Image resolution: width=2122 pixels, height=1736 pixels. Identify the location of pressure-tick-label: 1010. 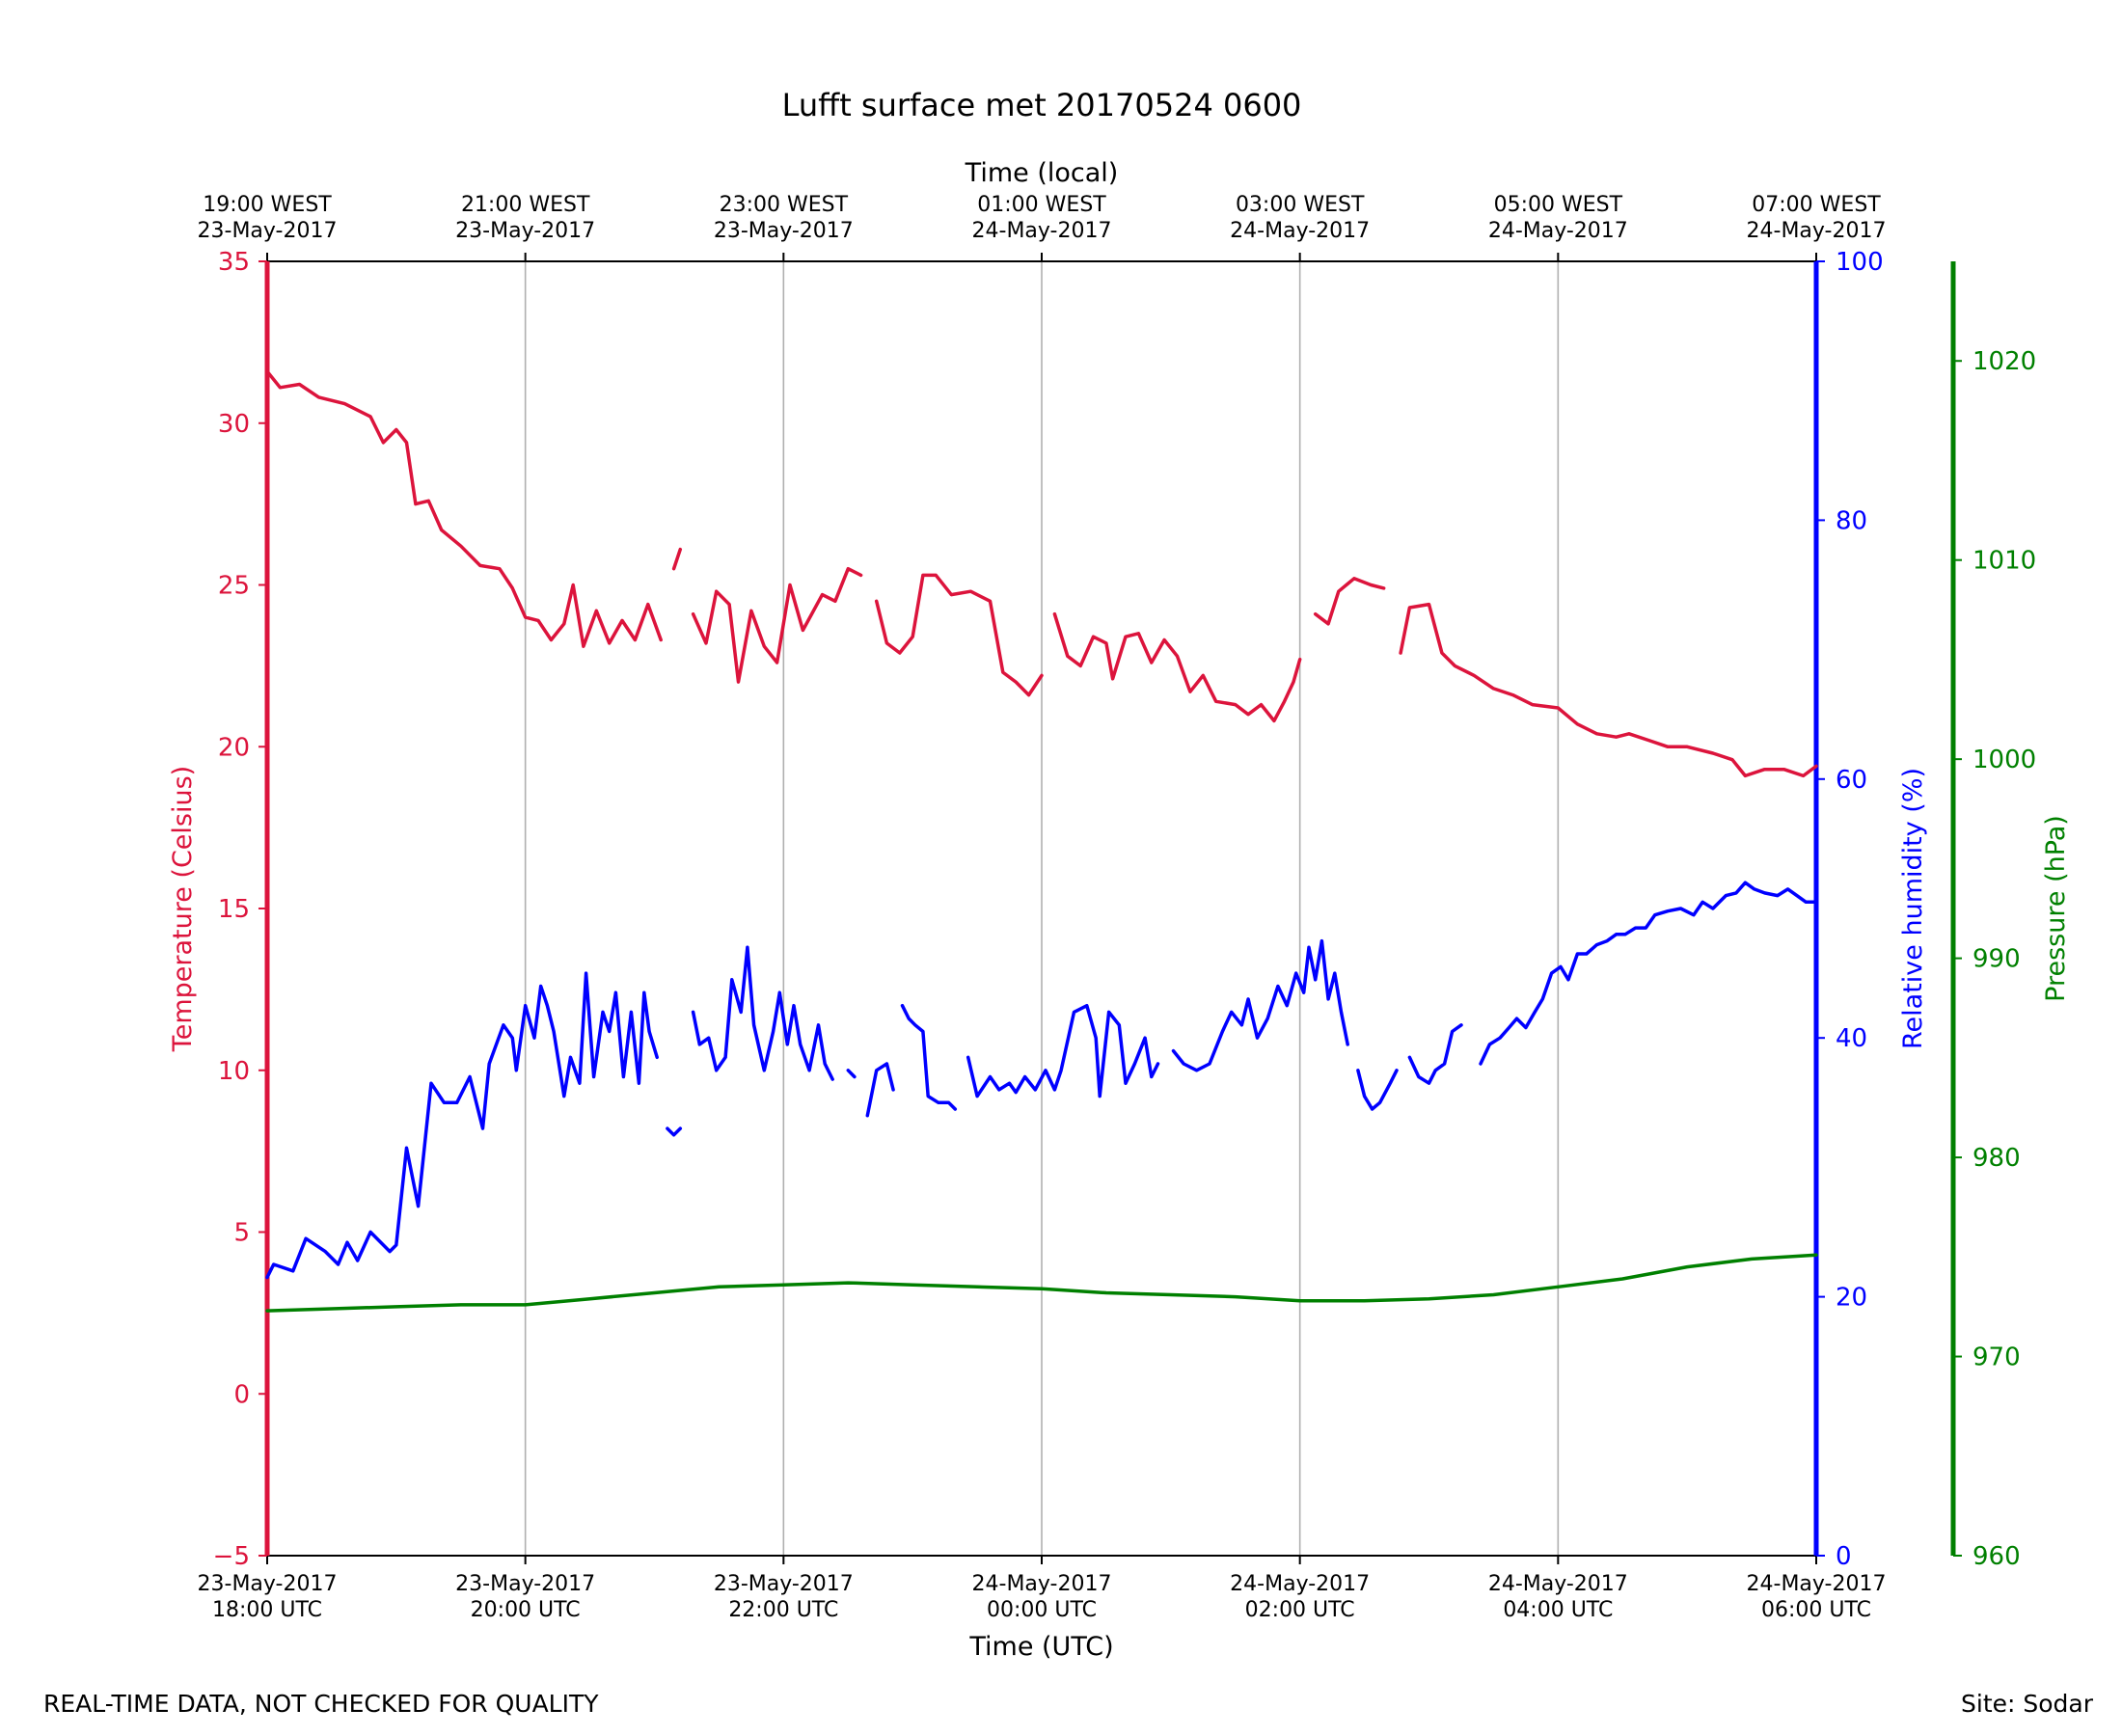
(2004, 561).